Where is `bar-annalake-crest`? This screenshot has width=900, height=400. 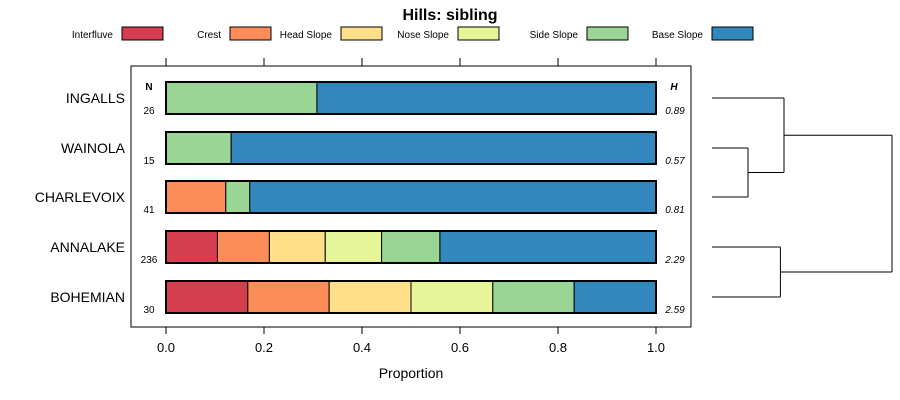
bar-annalake-crest is located at coordinates (243, 247).